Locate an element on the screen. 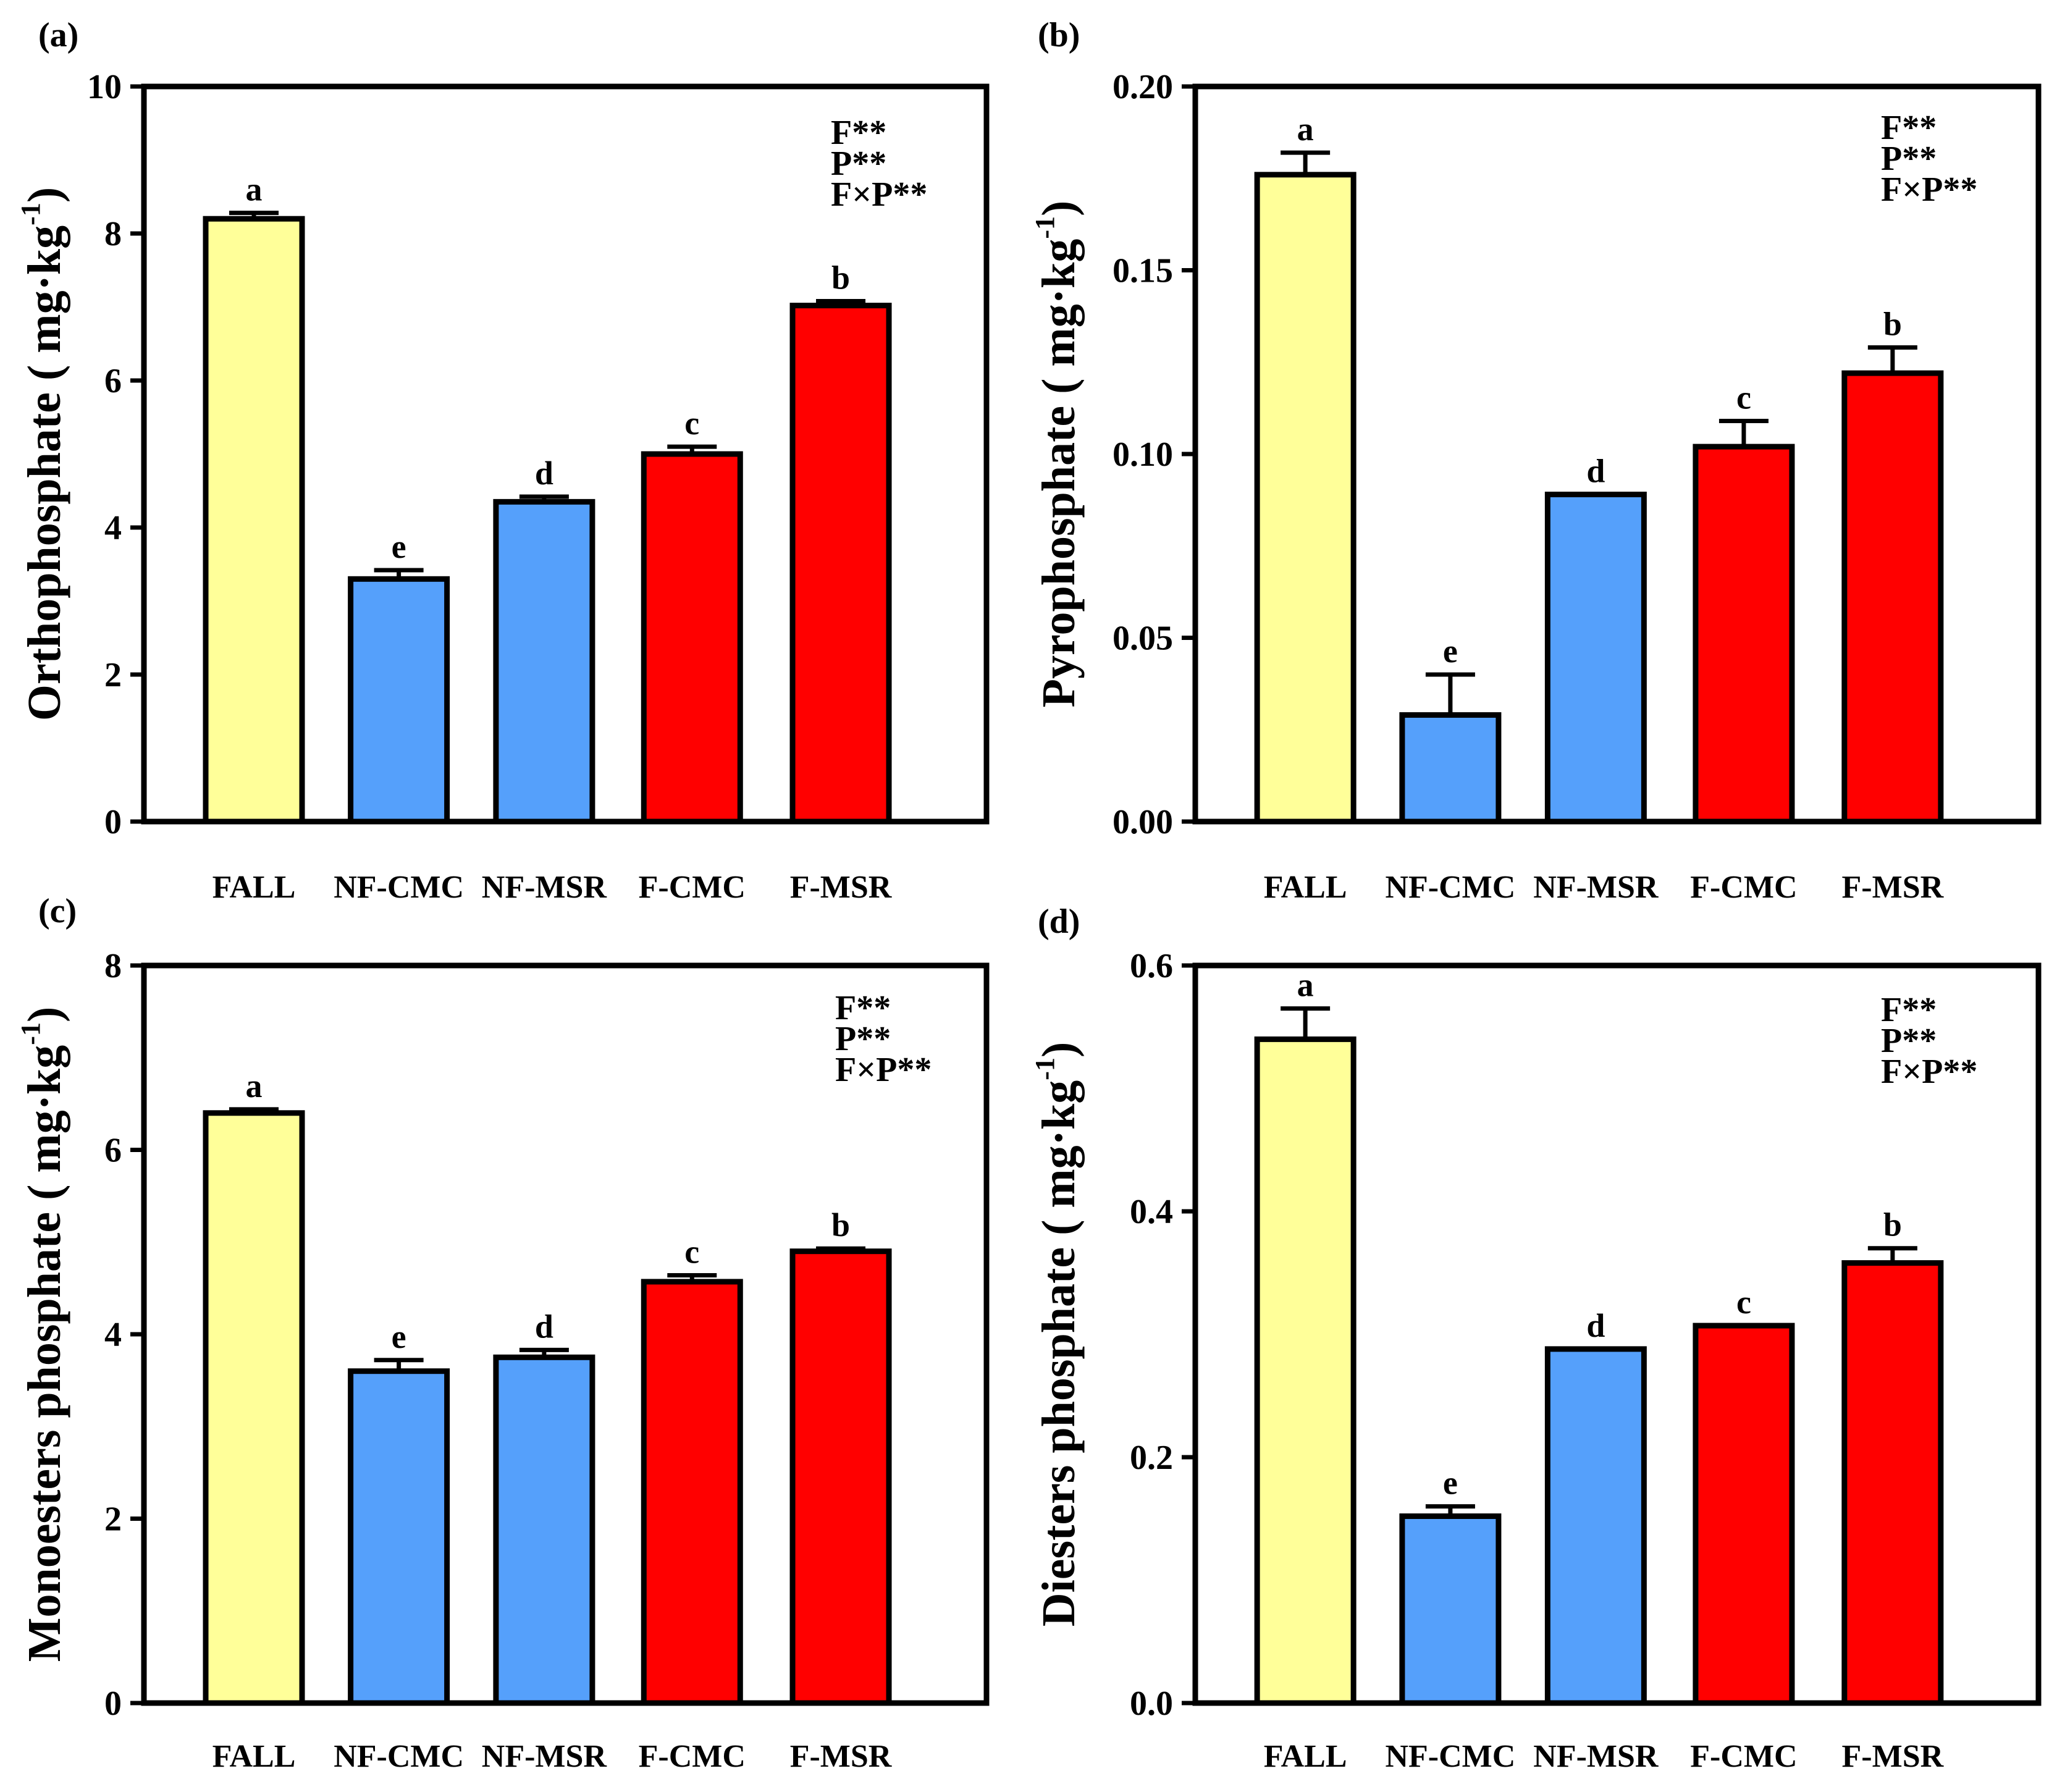 The image size is (2057, 1792). panel-label: (a) is located at coordinates (58, 35).